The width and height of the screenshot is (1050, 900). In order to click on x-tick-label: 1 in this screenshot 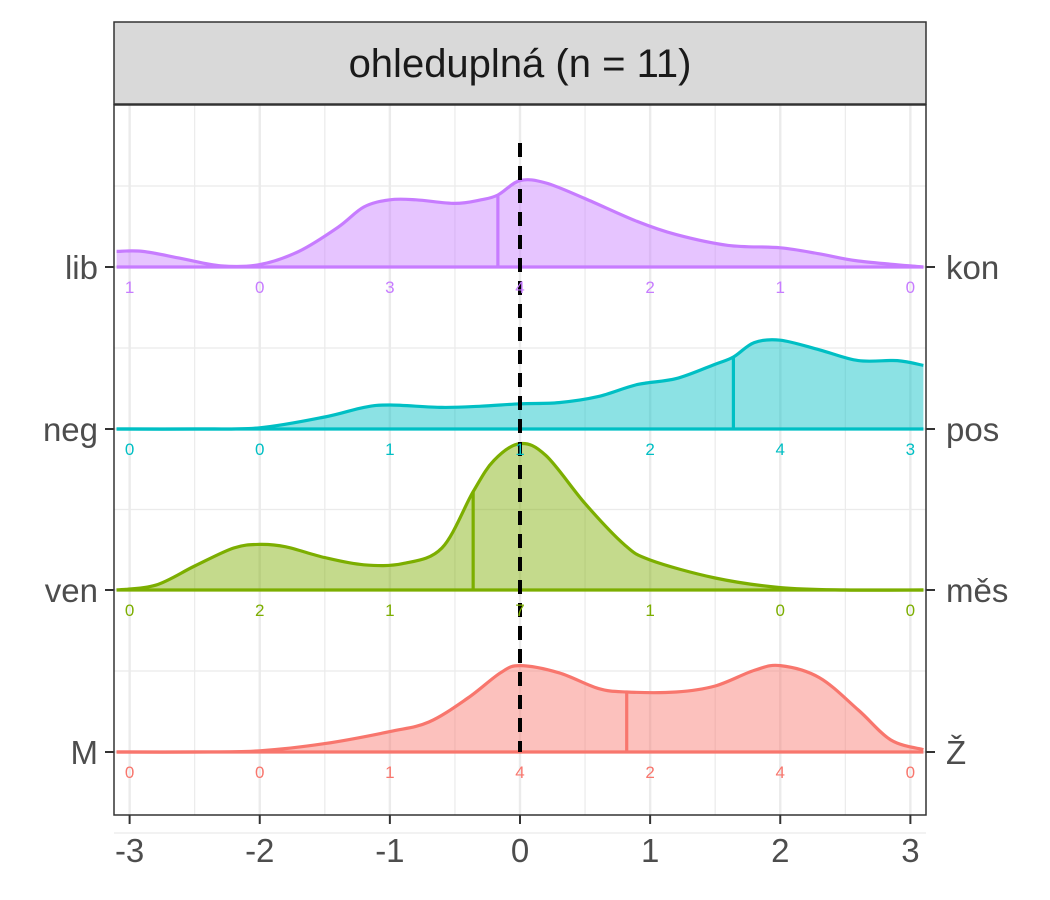, I will do `click(650, 850)`.